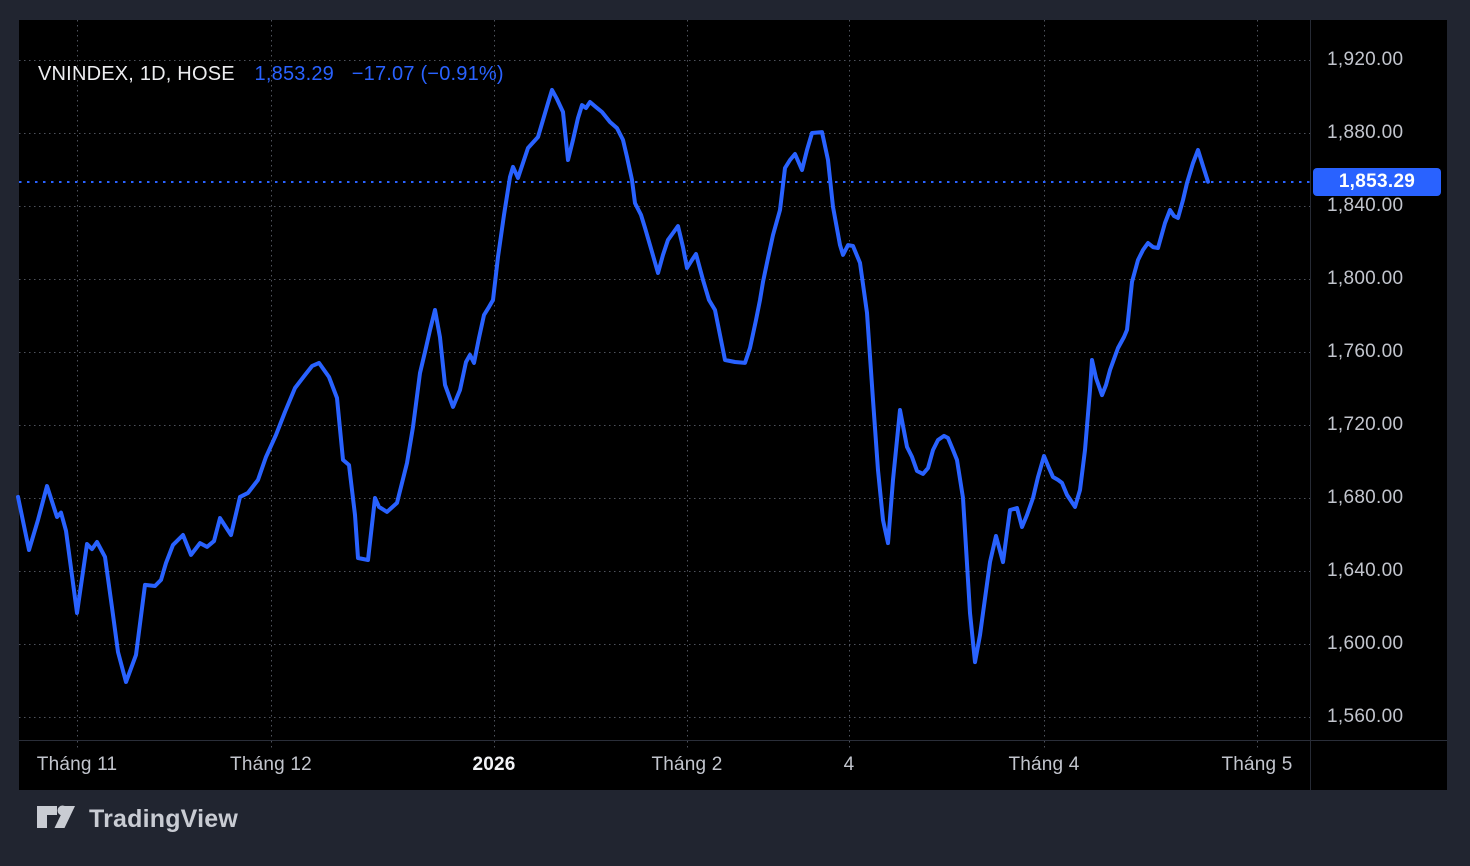  I want to click on y-axis-label: 1,760.00, so click(1365, 351).